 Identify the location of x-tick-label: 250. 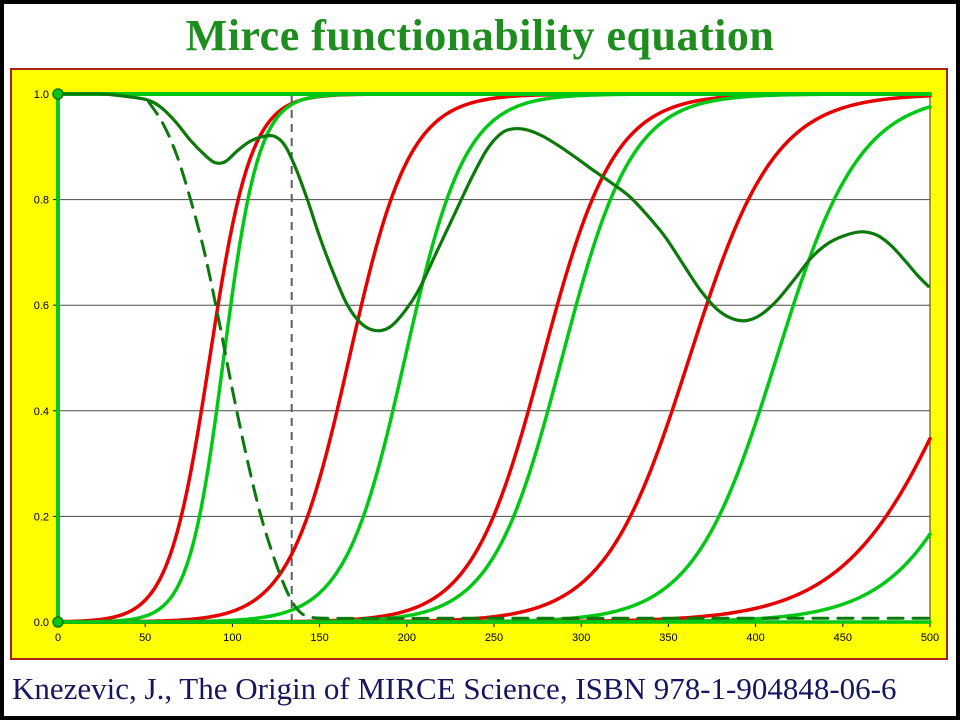
(494, 638).